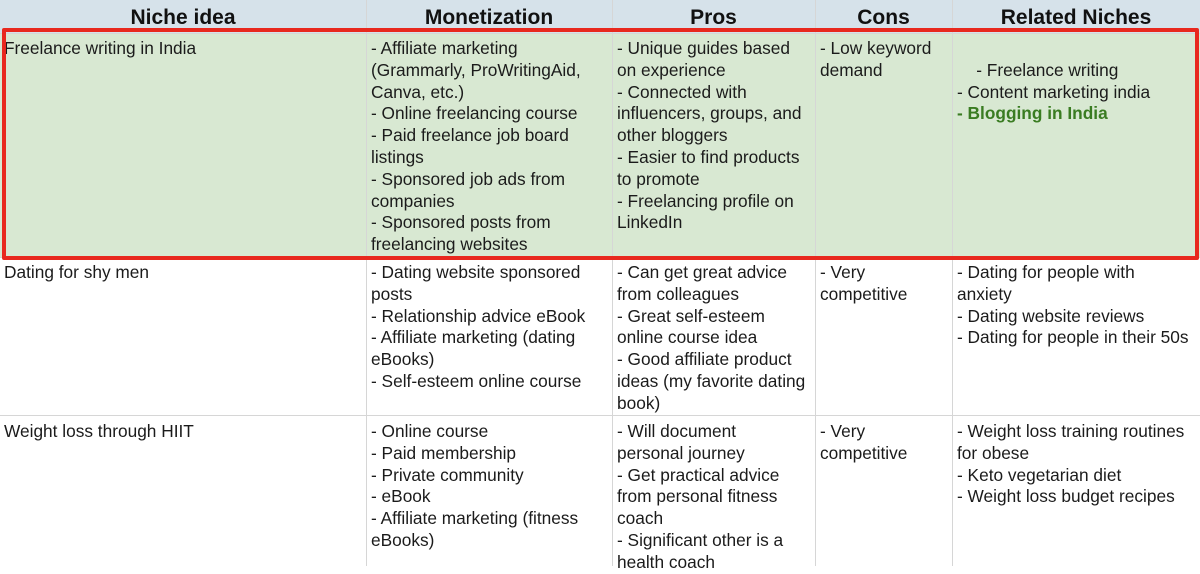  Describe the element at coordinates (876, 59) in the screenshot. I see `cell-cons: - Low keyword demand` at that location.